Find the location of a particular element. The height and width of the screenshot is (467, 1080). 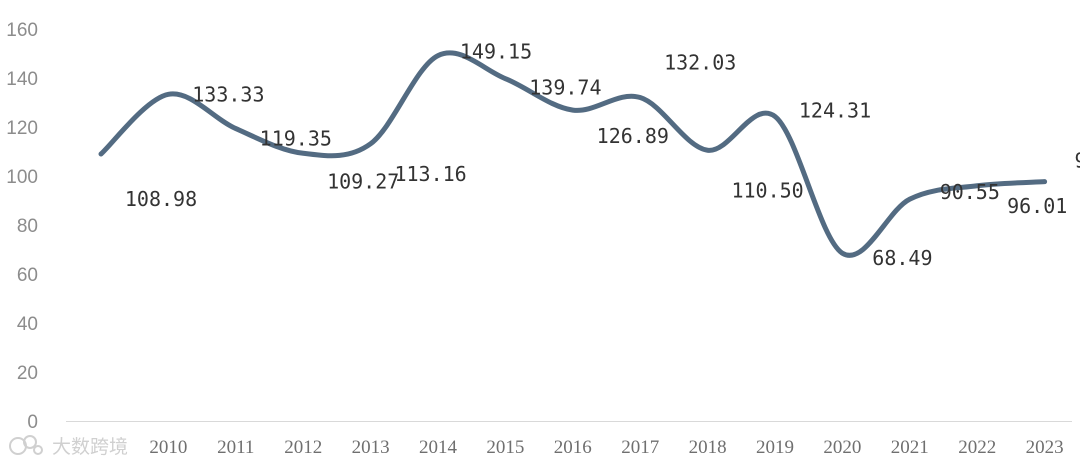

y-tick-label: 100 is located at coordinates (22, 177).